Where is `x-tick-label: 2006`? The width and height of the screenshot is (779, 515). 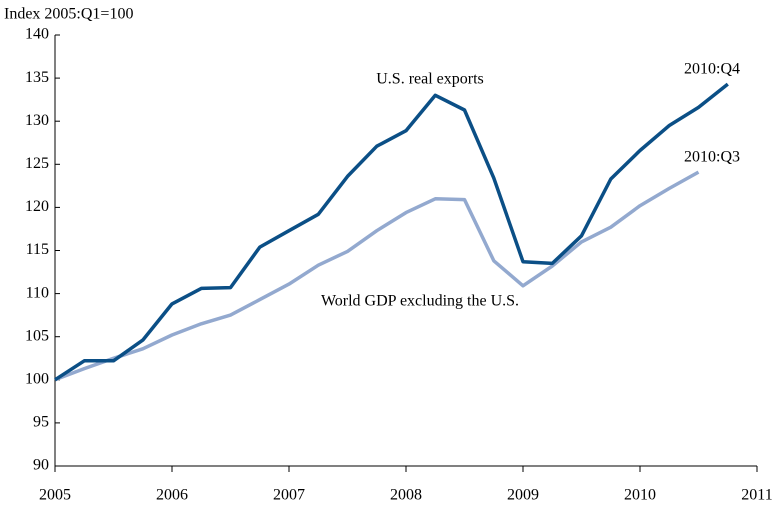
x-tick-label: 2006 is located at coordinates (172, 495).